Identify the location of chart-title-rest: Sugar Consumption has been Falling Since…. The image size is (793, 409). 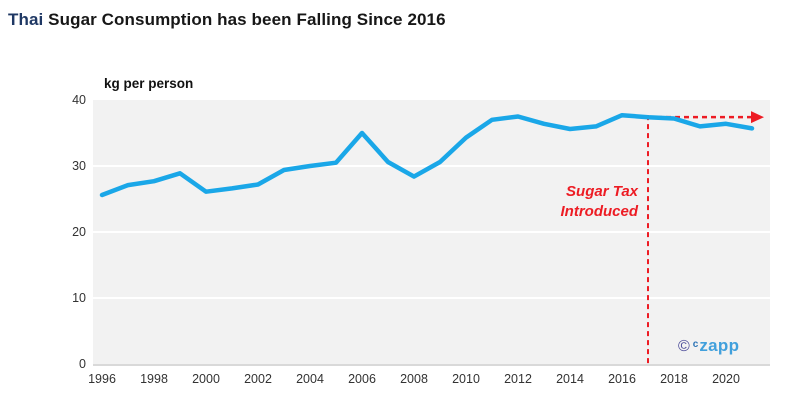
(244, 19).